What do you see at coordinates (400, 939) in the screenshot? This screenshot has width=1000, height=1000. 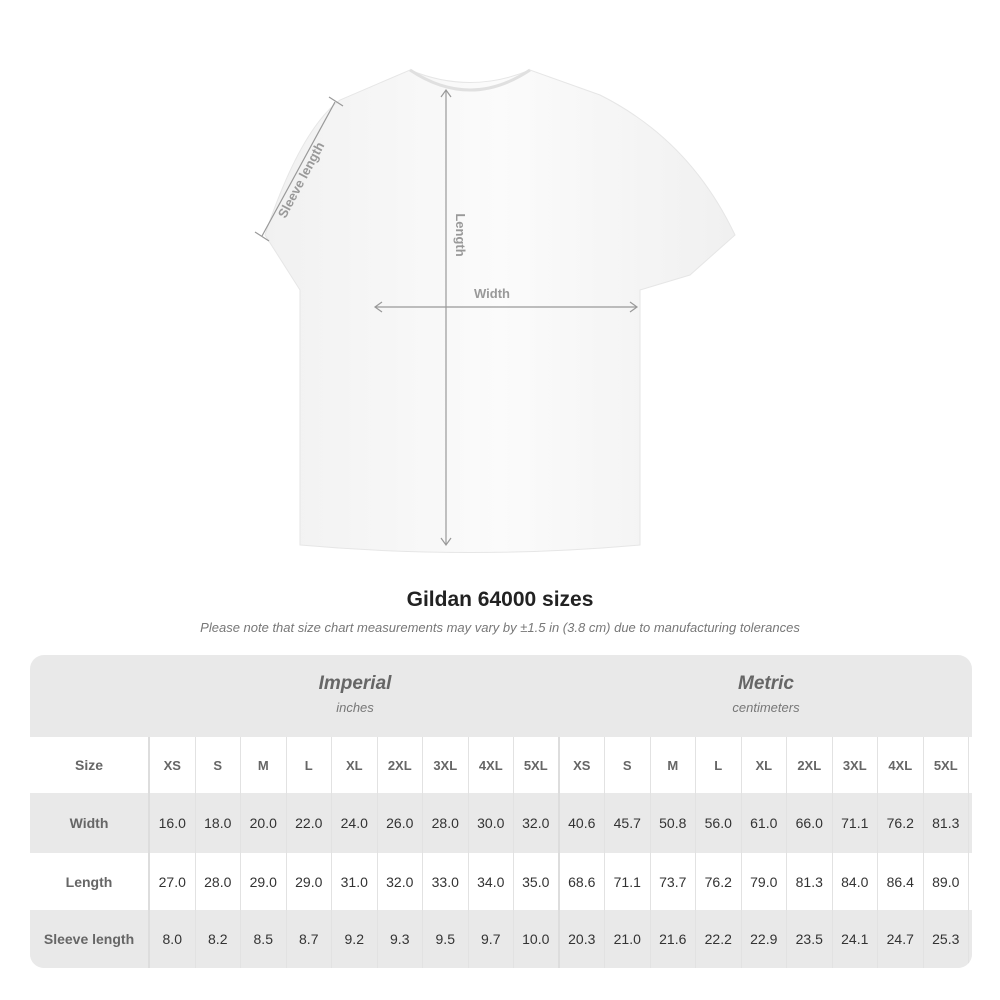 I see `imperial-cell: 9.3` at bounding box center [400, 939].